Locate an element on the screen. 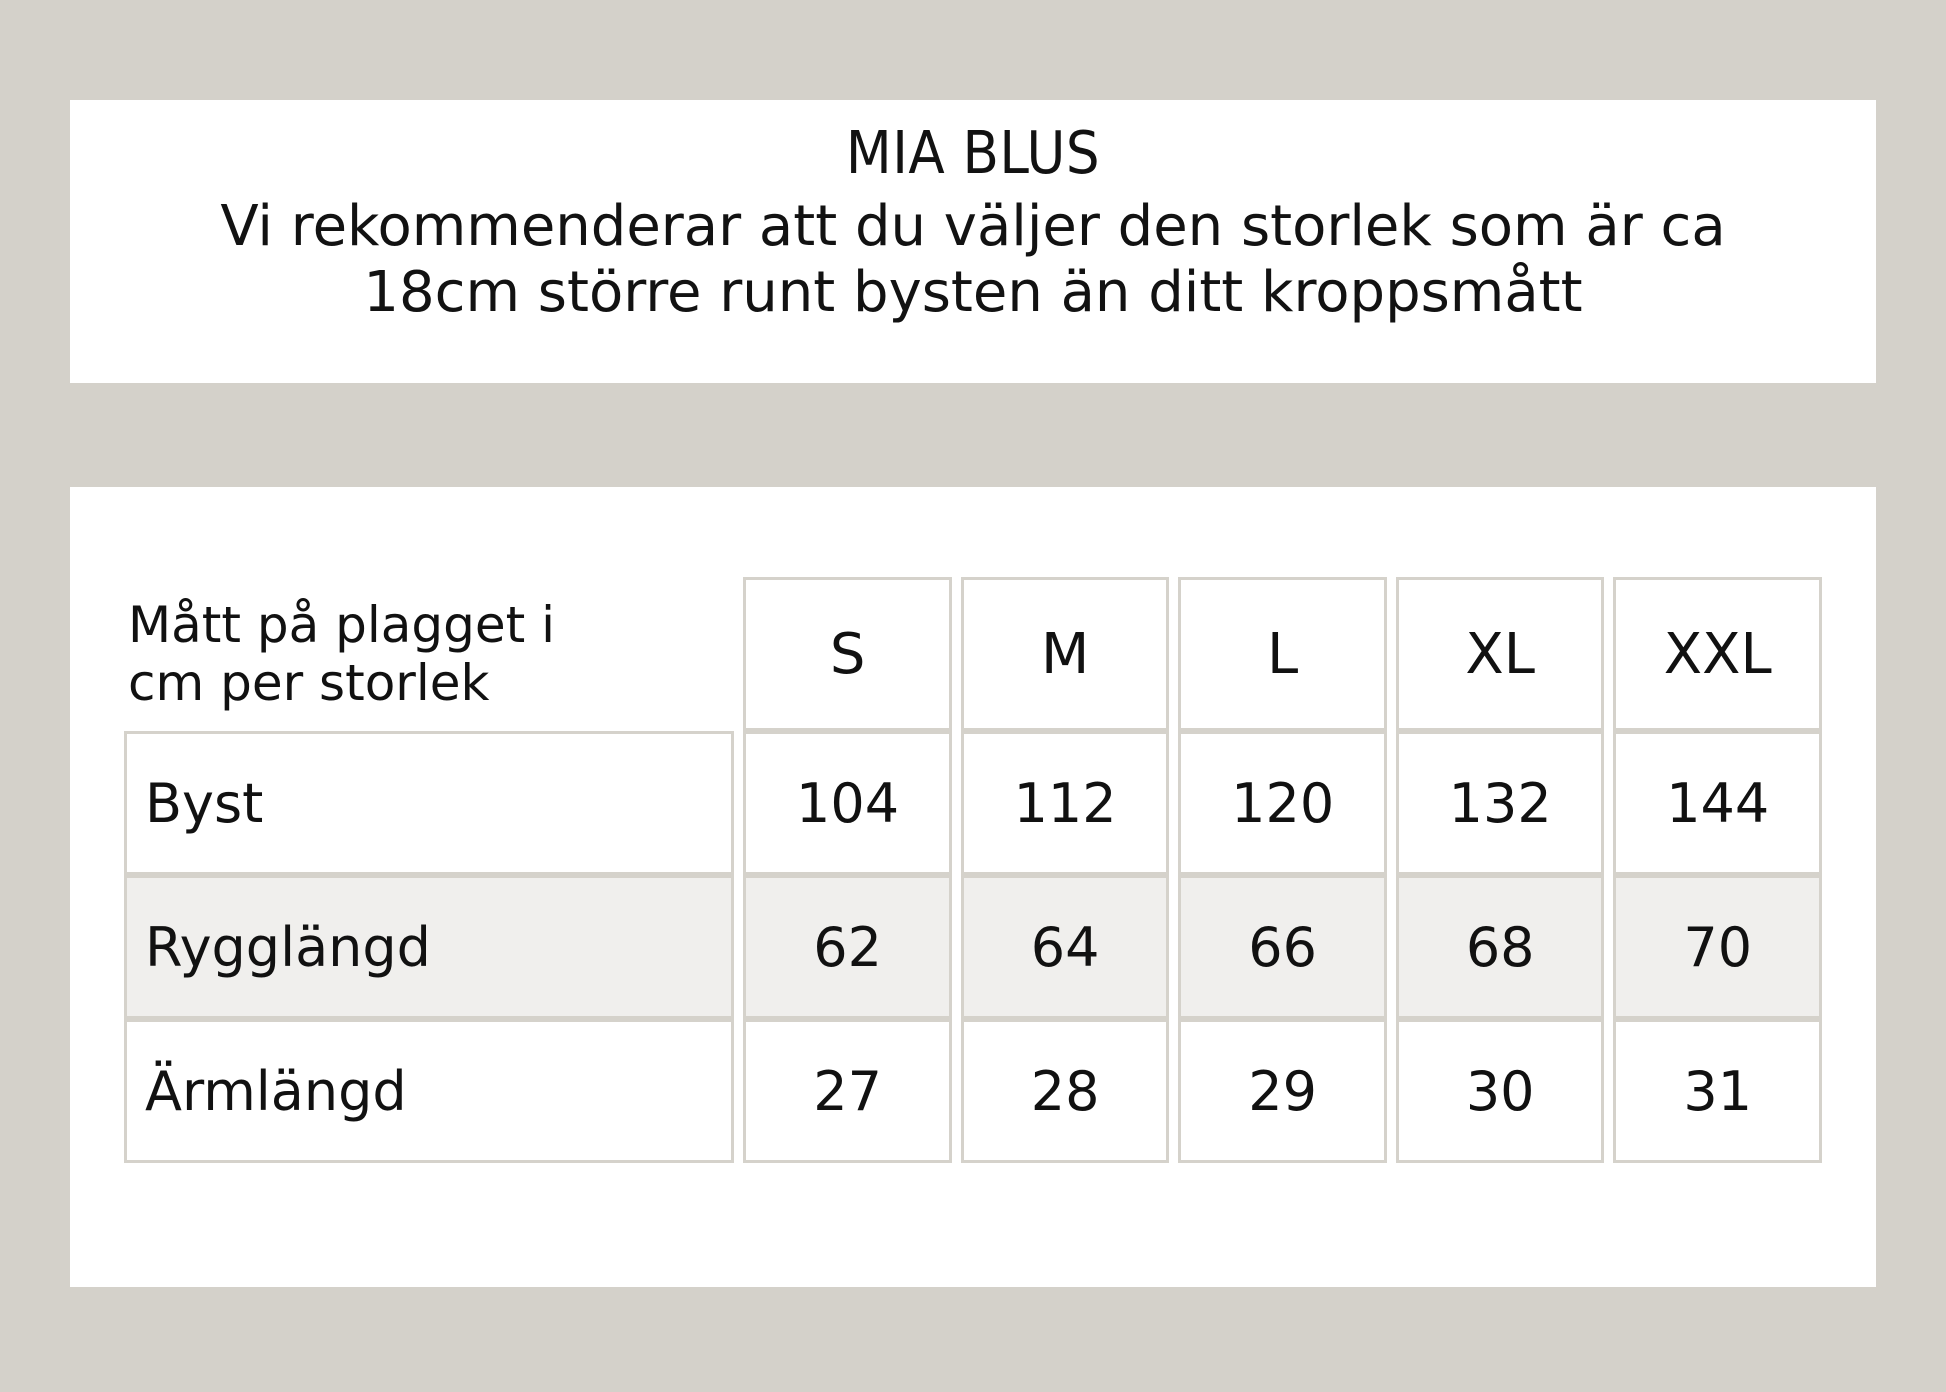 The image size is (1946, 1392). cell-armlangd-xxl: 31 is located at coordinates (1717, 1091).